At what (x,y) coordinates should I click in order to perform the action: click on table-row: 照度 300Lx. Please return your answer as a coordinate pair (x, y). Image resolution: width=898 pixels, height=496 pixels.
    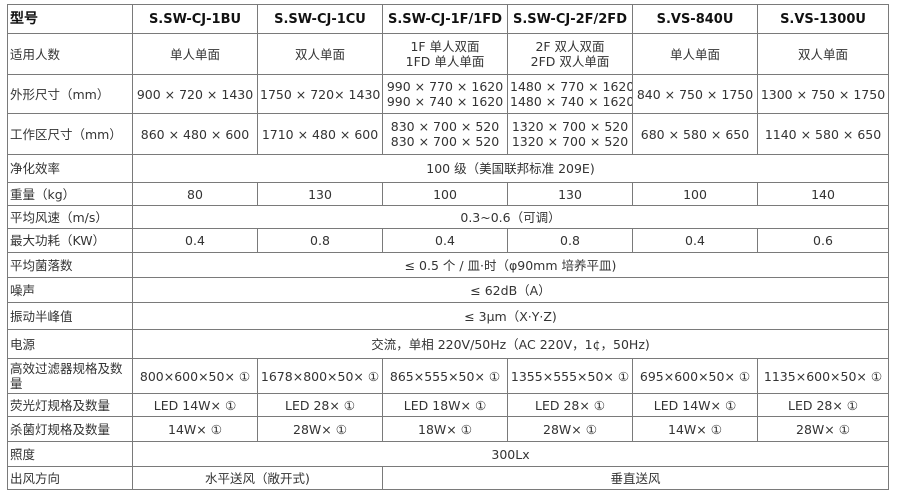
    Looking at the image, I should click on (448, 454).